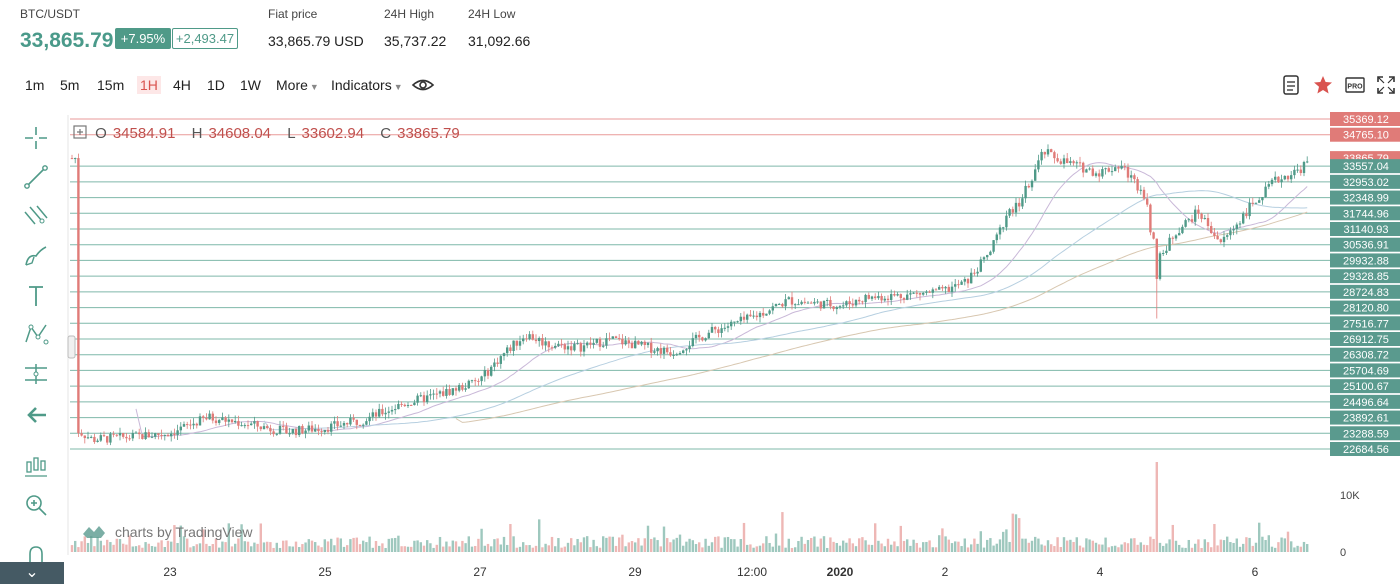 The width and height of the screenshot is (1400, 584). I want to click on volume-axis: 10K 0, so click(1350, 524).